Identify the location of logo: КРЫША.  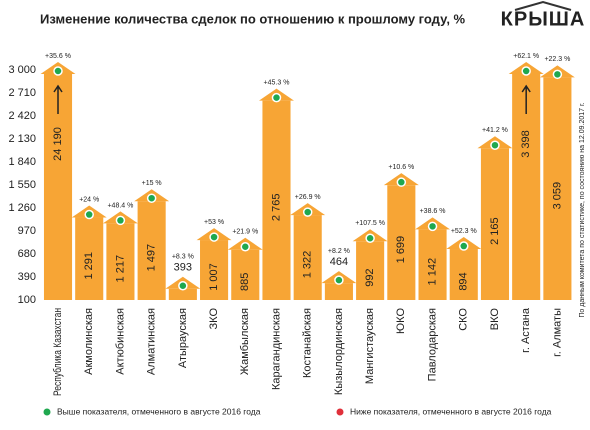
(543, 19).